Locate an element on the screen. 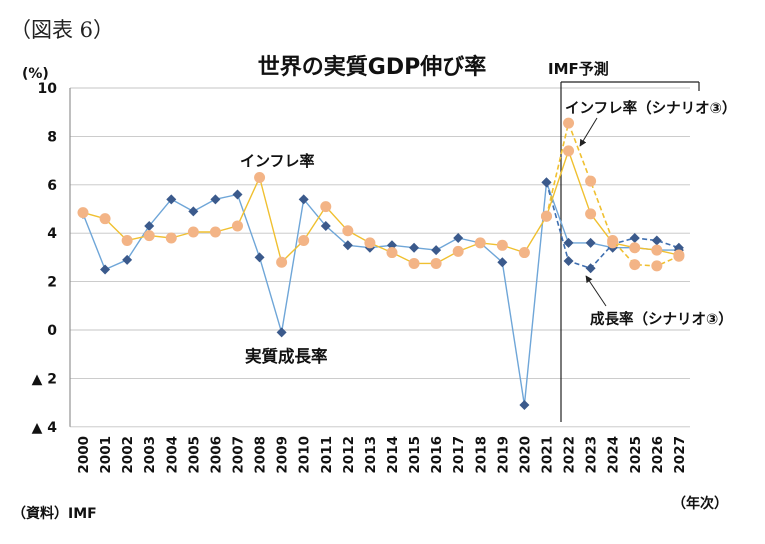  x-tick-label: 2006 is located at coordinates (216, 455).